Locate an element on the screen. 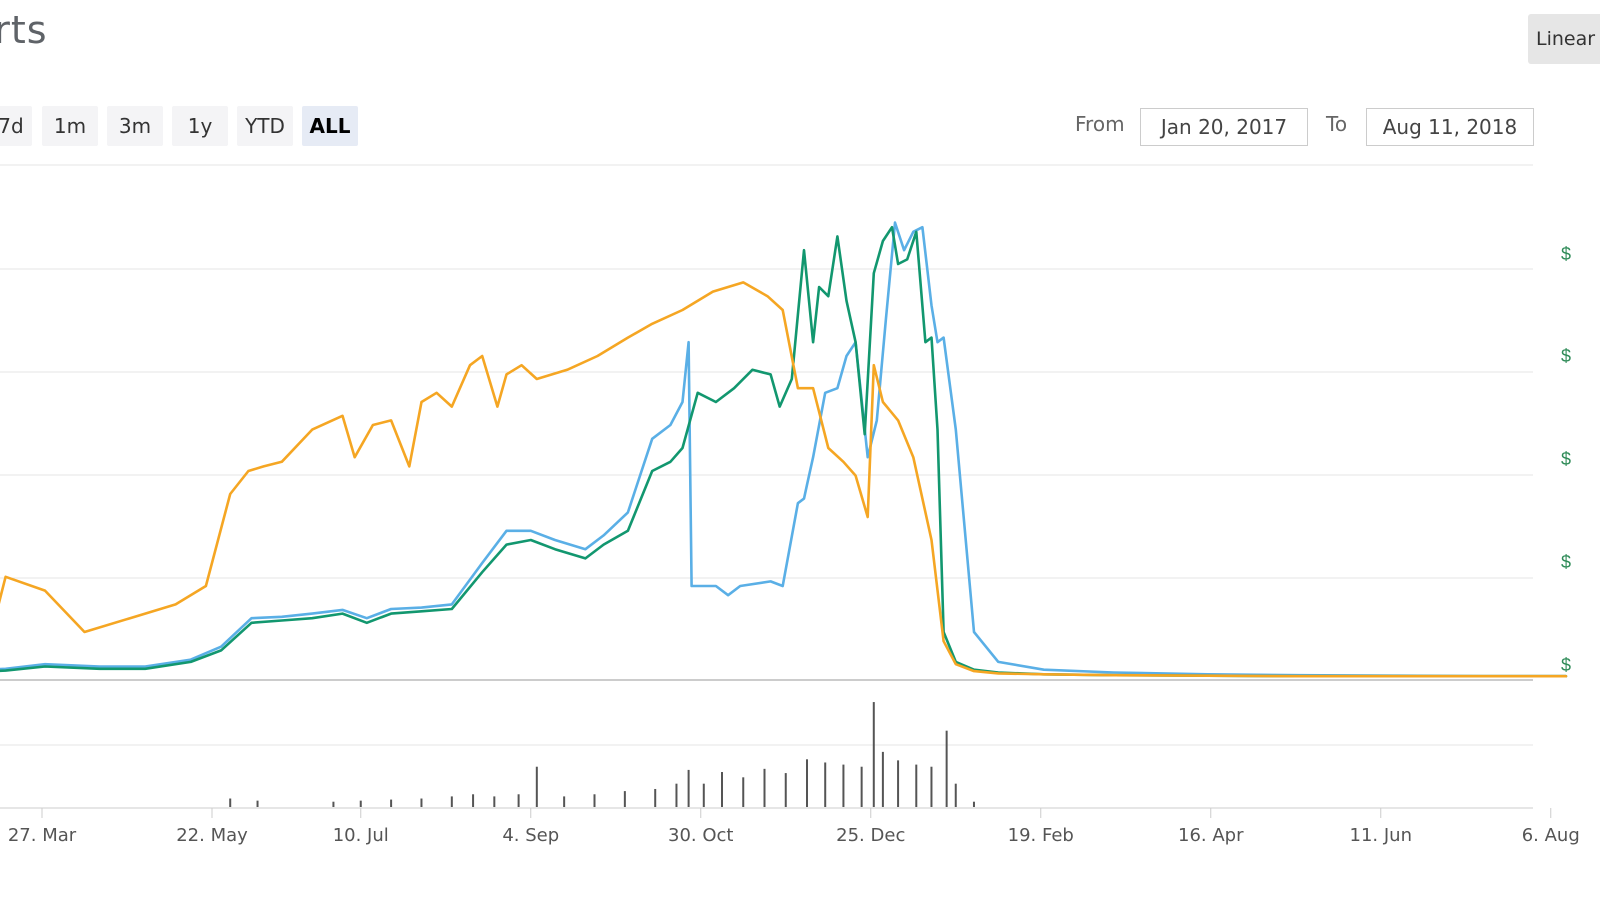 This screenshot has height=900, width=1600. x-tick-label: 16. Apr is located at coordinates (1211, 835).